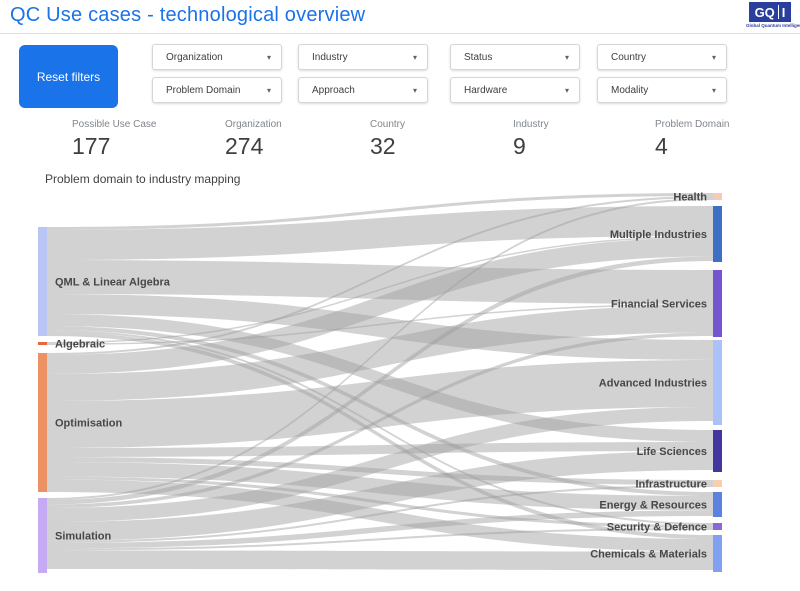  Describe the element at coordinates (657, 528) in the screenshot. I see `sankey-node-label-security-defence: Security & Defence` at that location.